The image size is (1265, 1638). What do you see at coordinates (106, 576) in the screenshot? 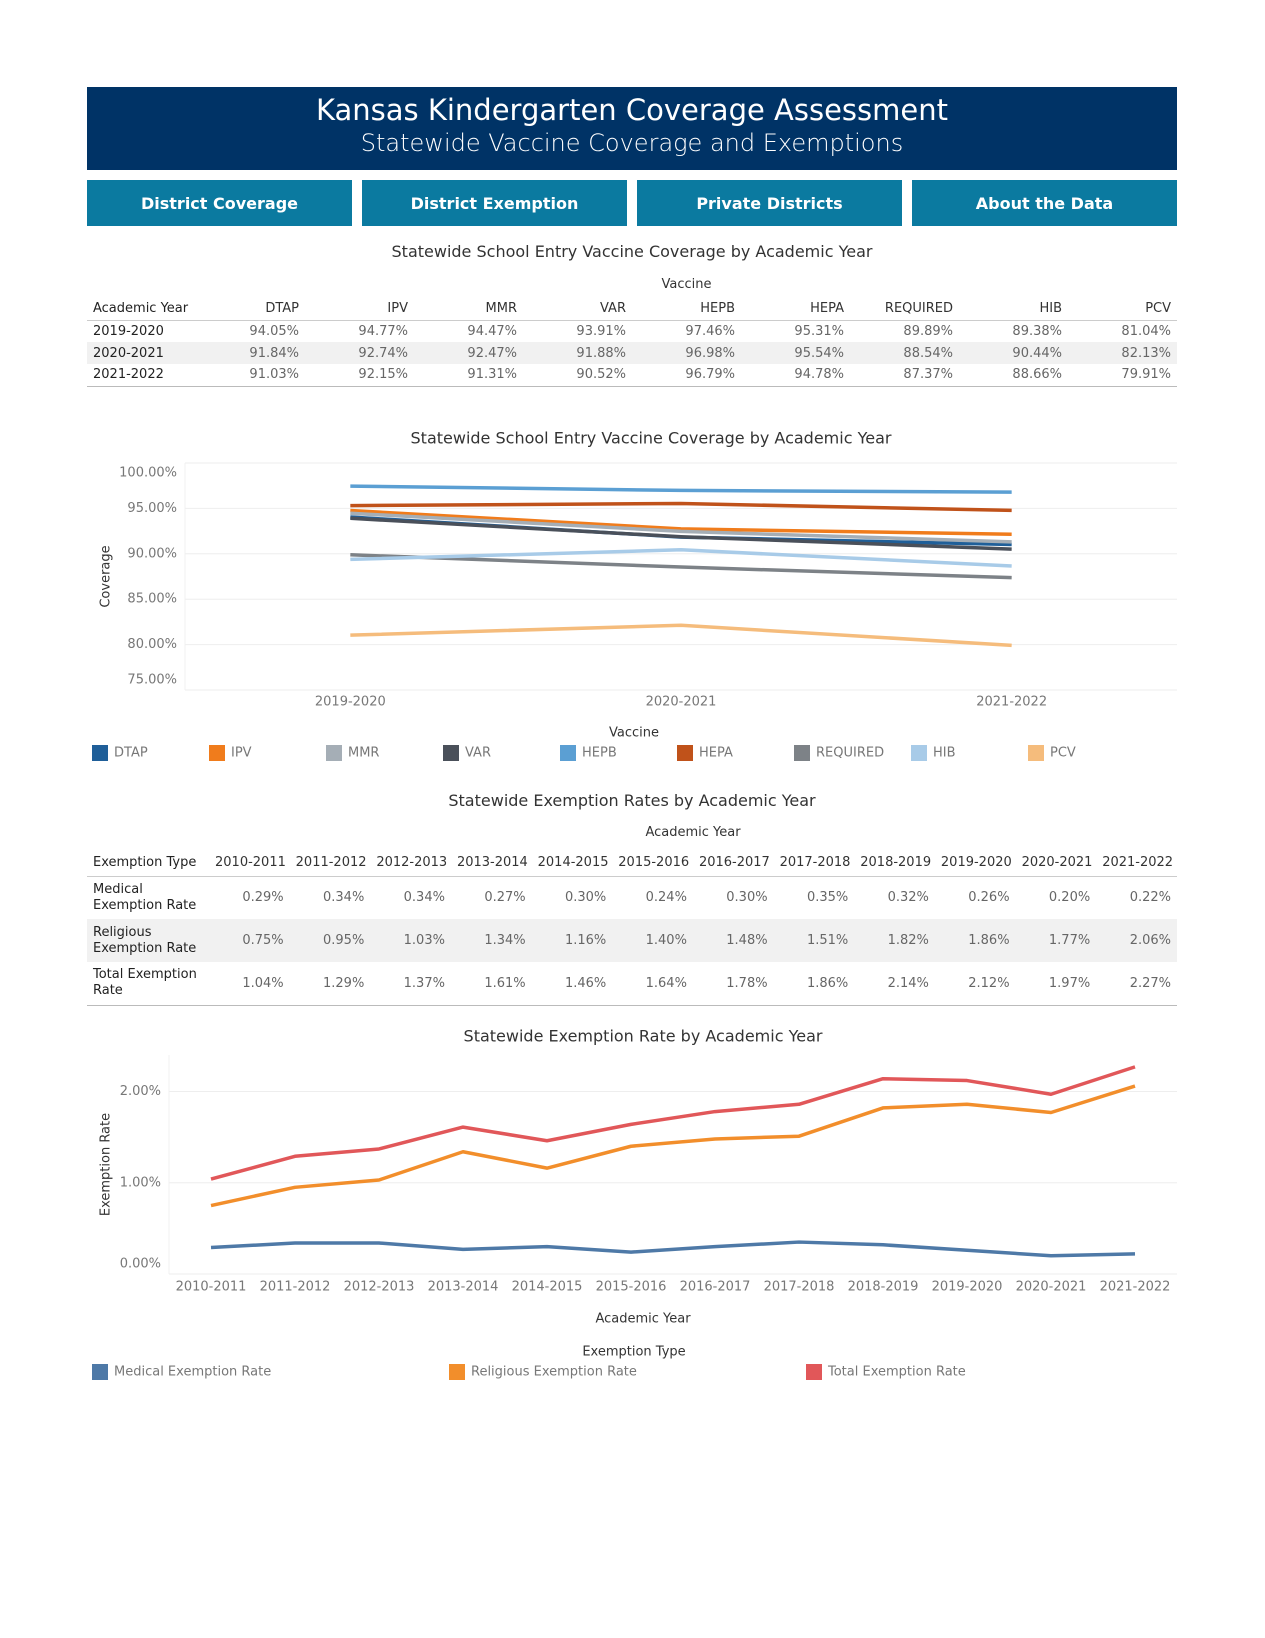
I see `y-axis-title: Coverage` at bounding box center [106, 576].